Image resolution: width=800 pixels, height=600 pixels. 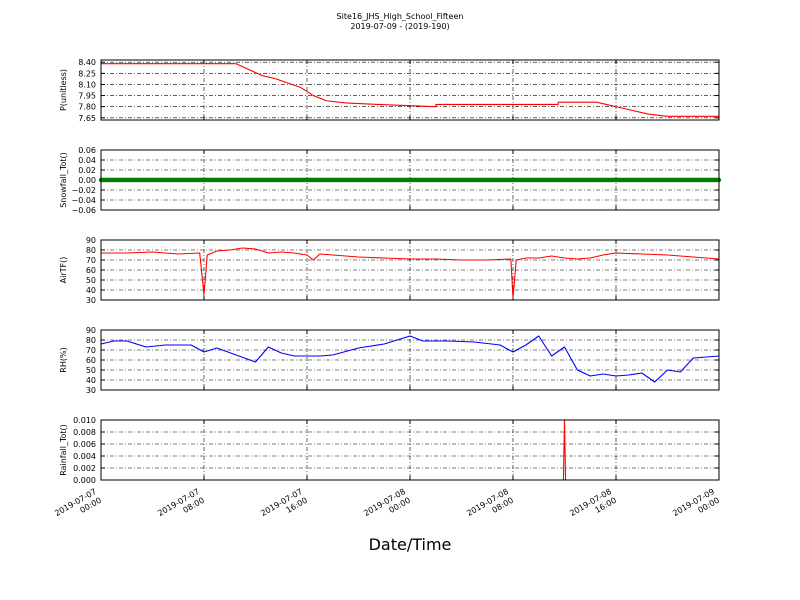 What do you see at coordinates (490, 507) in the screenshot?
I see `x-tick-label: 2019-07-0808:00` at bounding box center [490, 507].